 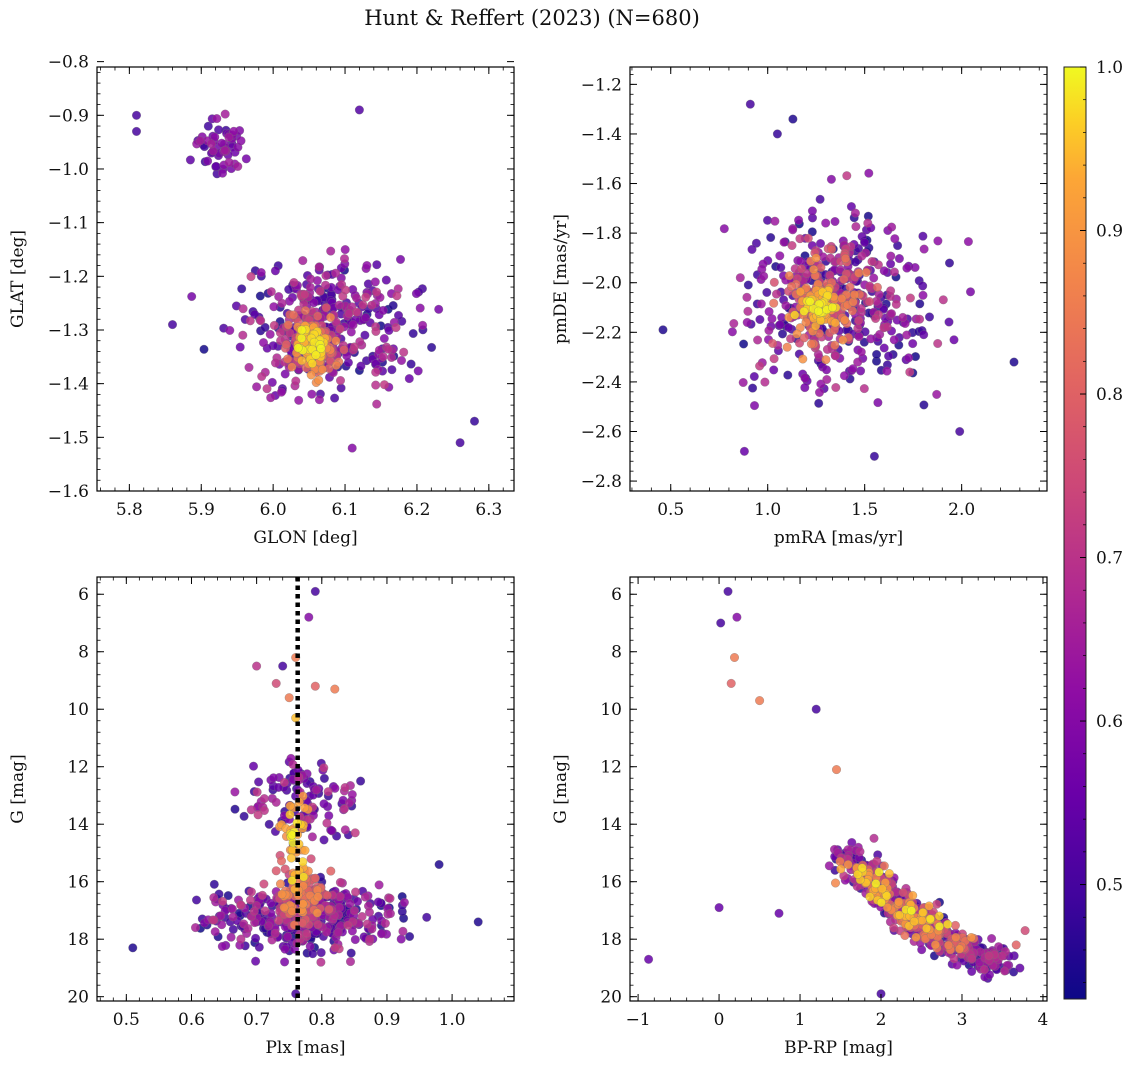 I want to click on y-tick-label: 10, so click(x=611, y=710).